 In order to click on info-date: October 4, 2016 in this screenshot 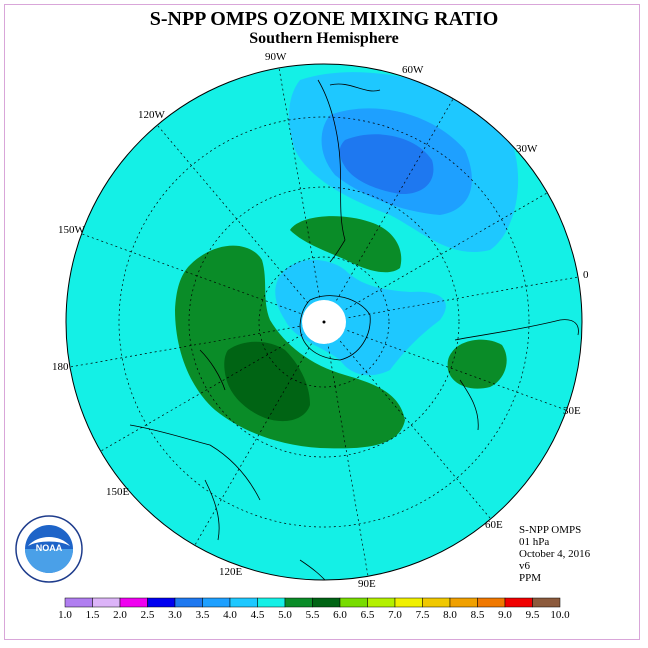, I will do `click(555, 554)`.